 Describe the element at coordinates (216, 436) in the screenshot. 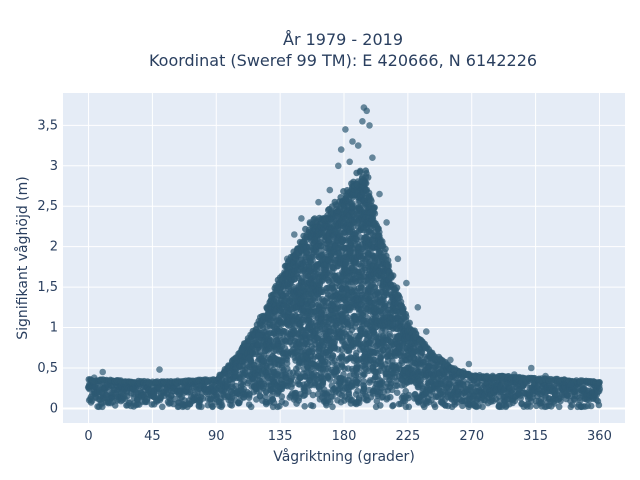

I see `x-tick-label: 90` at that location.